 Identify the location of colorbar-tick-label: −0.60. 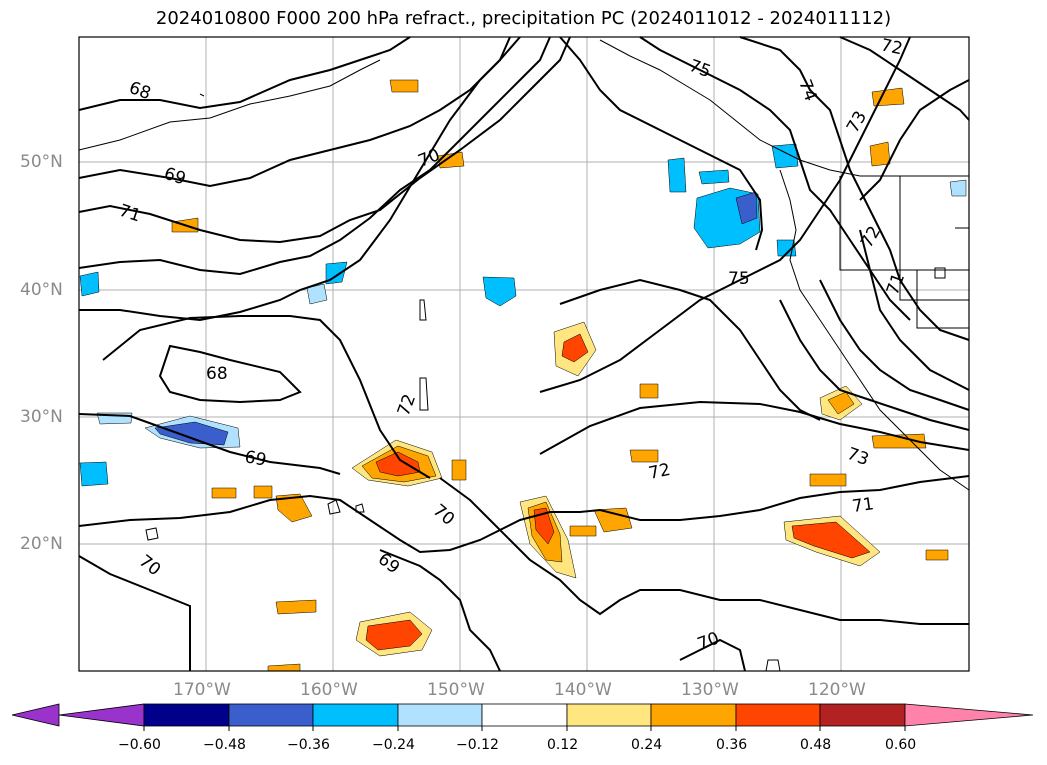
(139, 745).